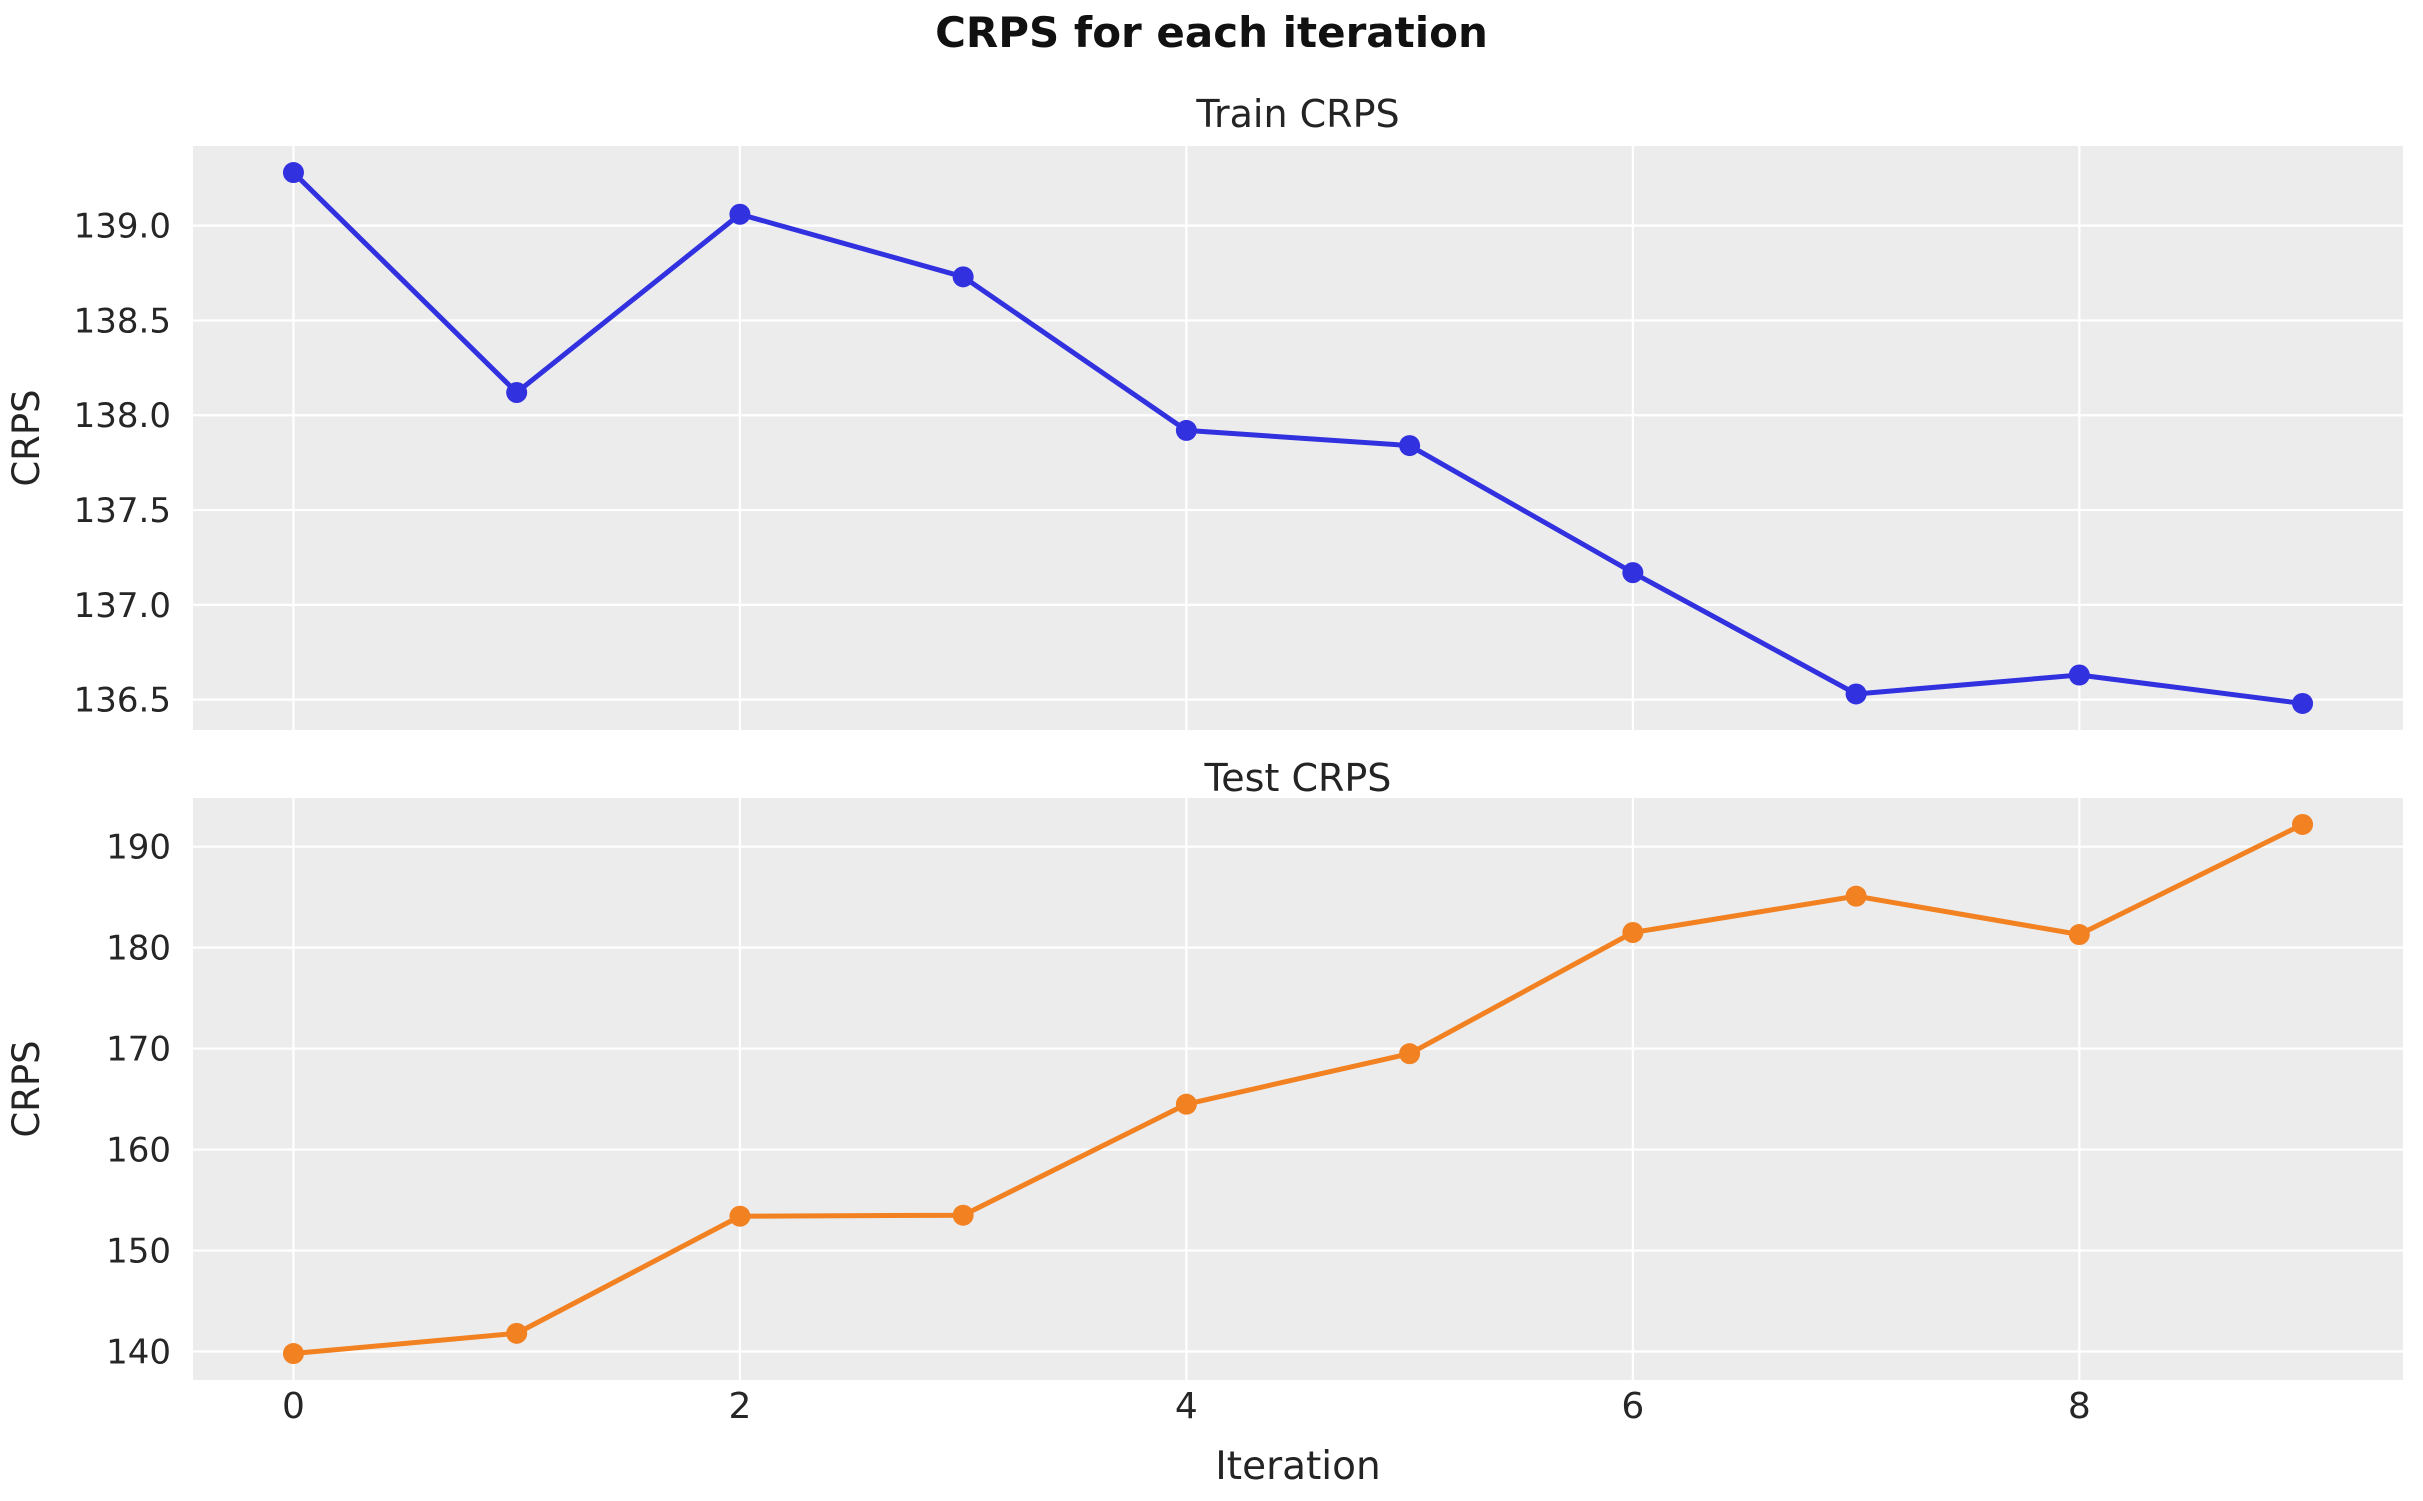 The height and width of the screenshot is (1501, 2423). I want to click on x-axis-label: Iteration, so click(1298, 1466).